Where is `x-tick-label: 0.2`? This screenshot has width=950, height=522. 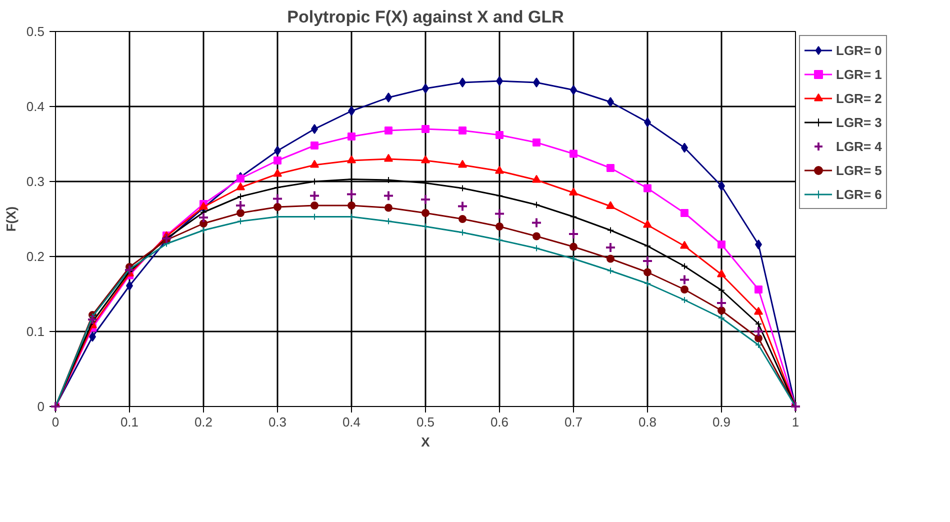 x-tick-label: 0.2 is located at coordinates (203, 422).